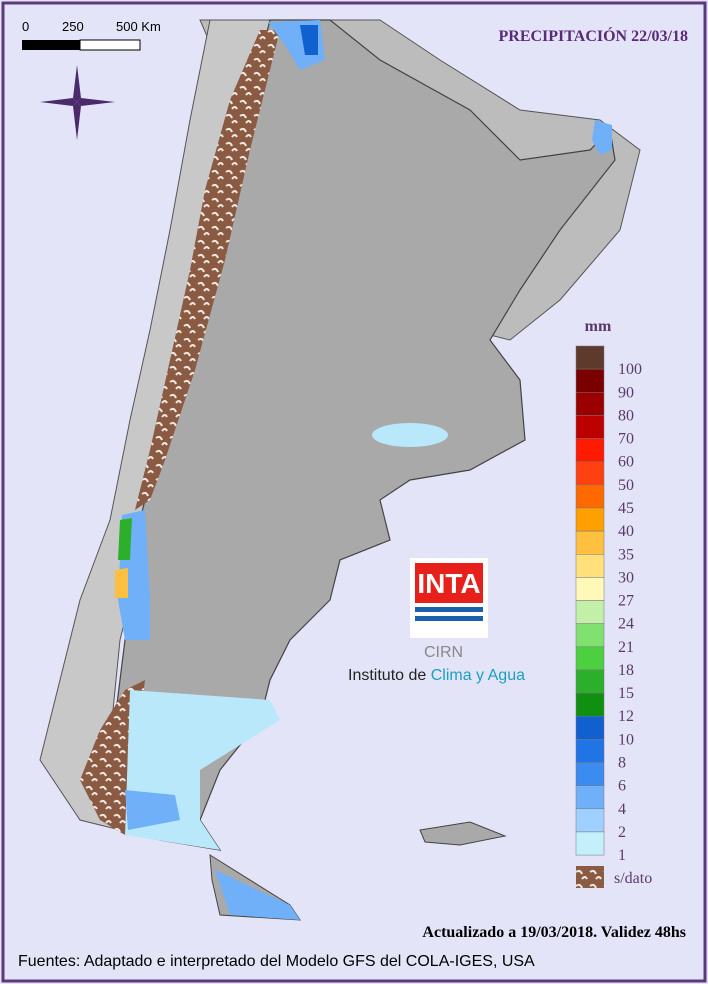 The width and height of the screenshot is (708, 984). Describe the element at coordinates (626, 439) in the screenshot. I see `legend-label: 70` at that location.